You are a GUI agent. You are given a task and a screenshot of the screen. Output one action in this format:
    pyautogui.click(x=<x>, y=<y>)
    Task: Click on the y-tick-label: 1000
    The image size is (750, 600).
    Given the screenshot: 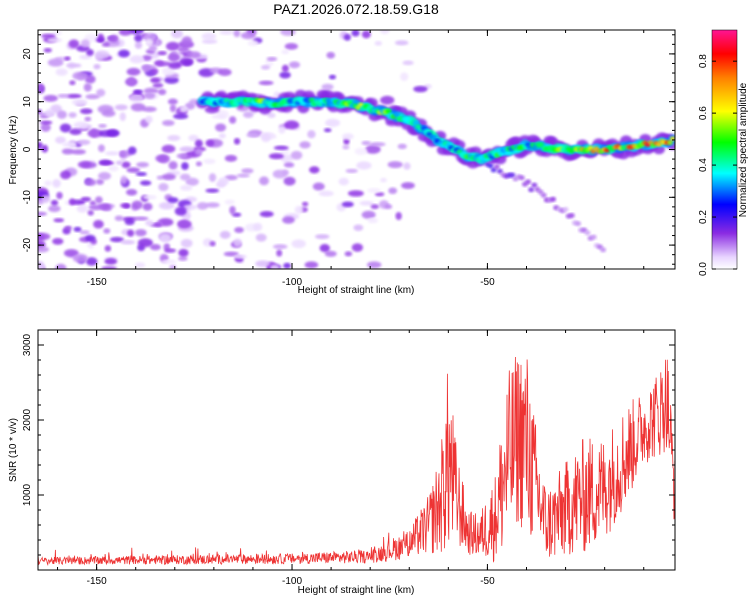 What is the action you would take?
    pyautogui.click(x=27, y=494)
    